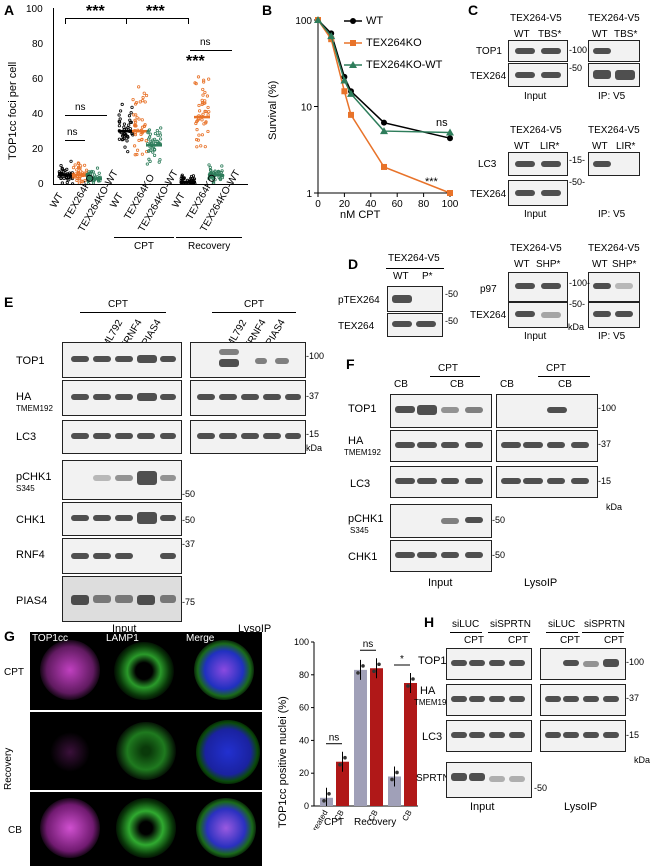 The height and width of the screenshot is (866, 657). I want to click on b-xtick-label: 60, so click(398, 204).